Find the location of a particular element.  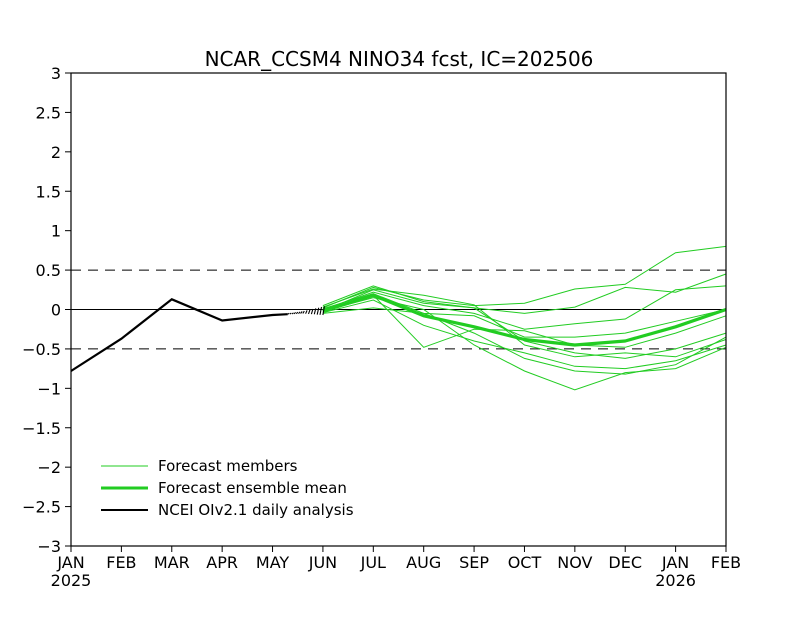

x-tick-label: OCT is located at coordinates (525, 562).